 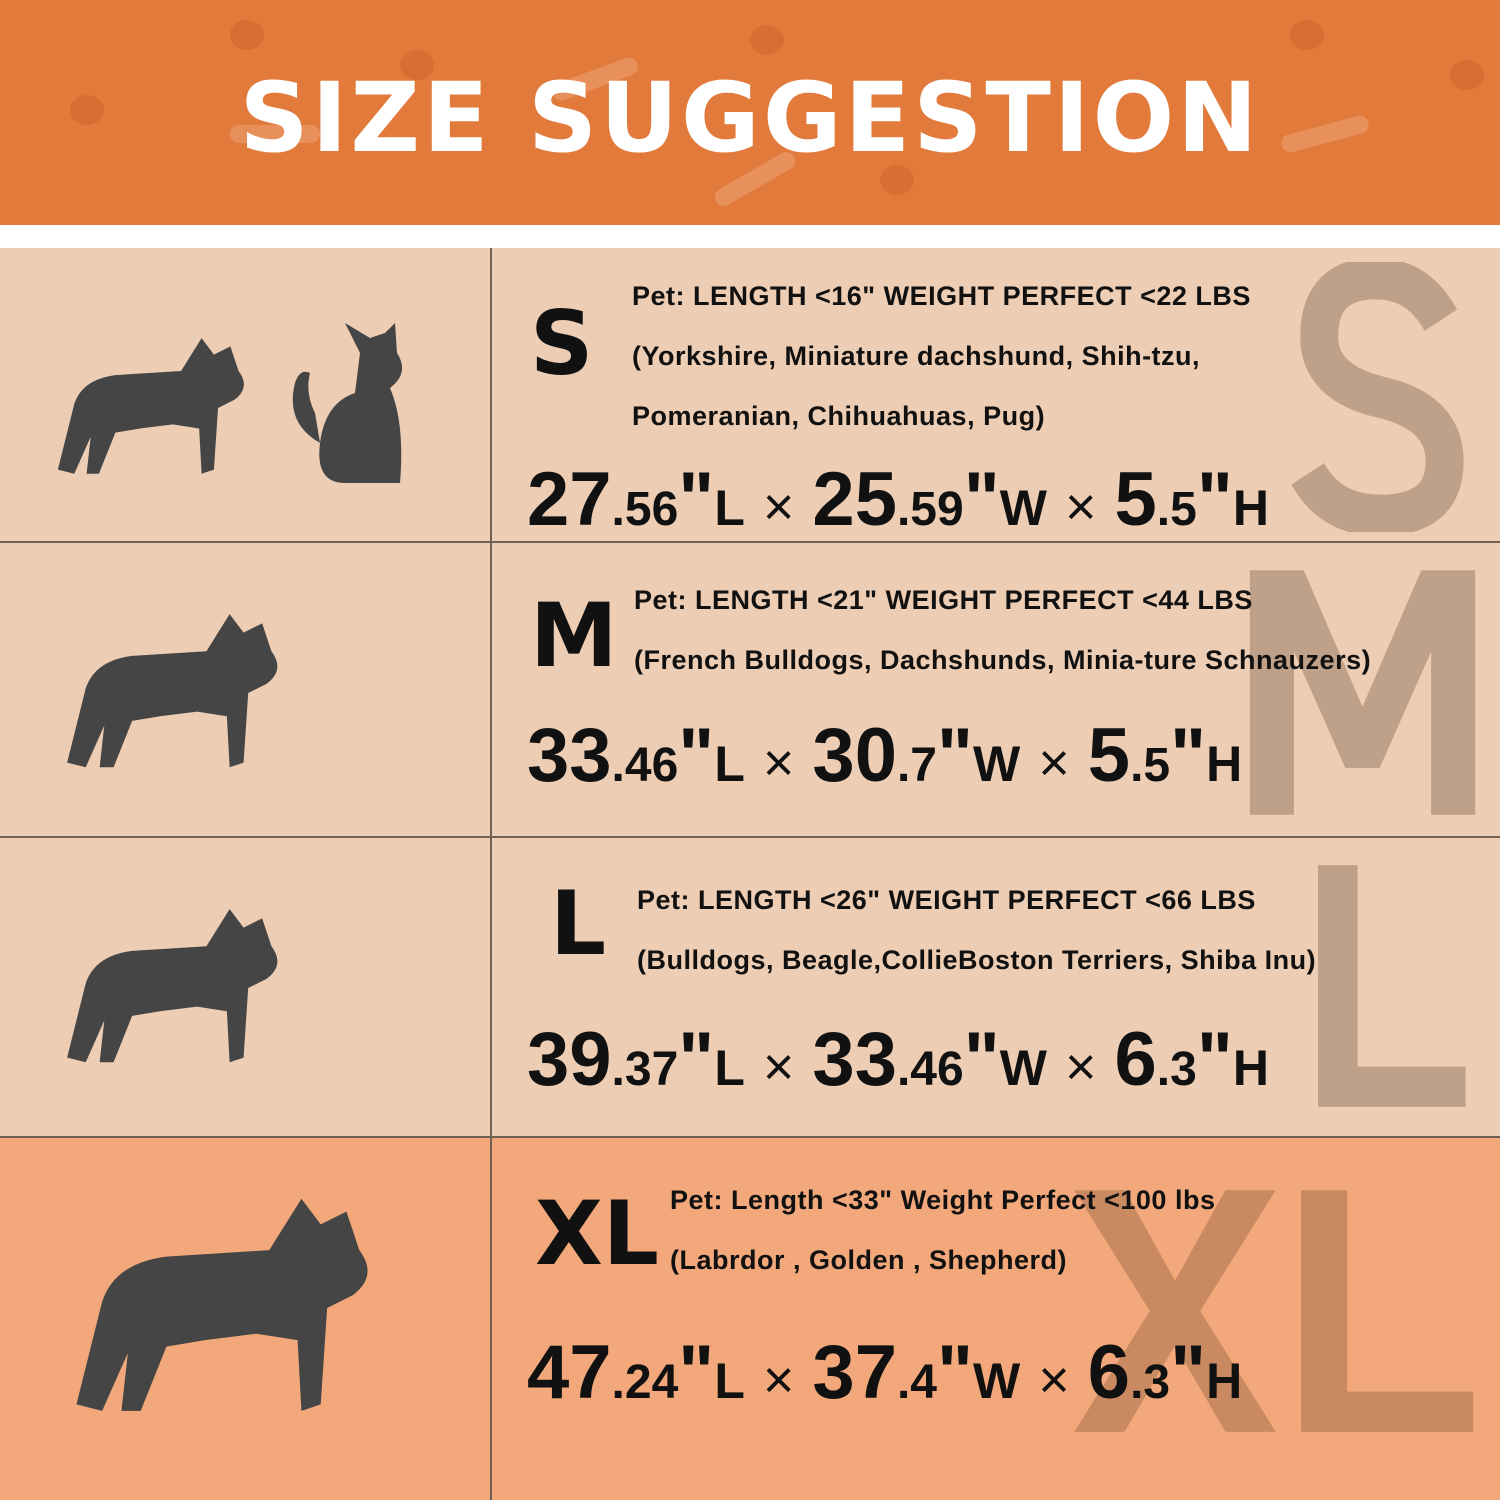 What do you see at coordinates (839, 416) in the screenshot?
I see `breed-list: Pomeranian, Chihuahuas, Pug)` at bounding box center [839, 416].